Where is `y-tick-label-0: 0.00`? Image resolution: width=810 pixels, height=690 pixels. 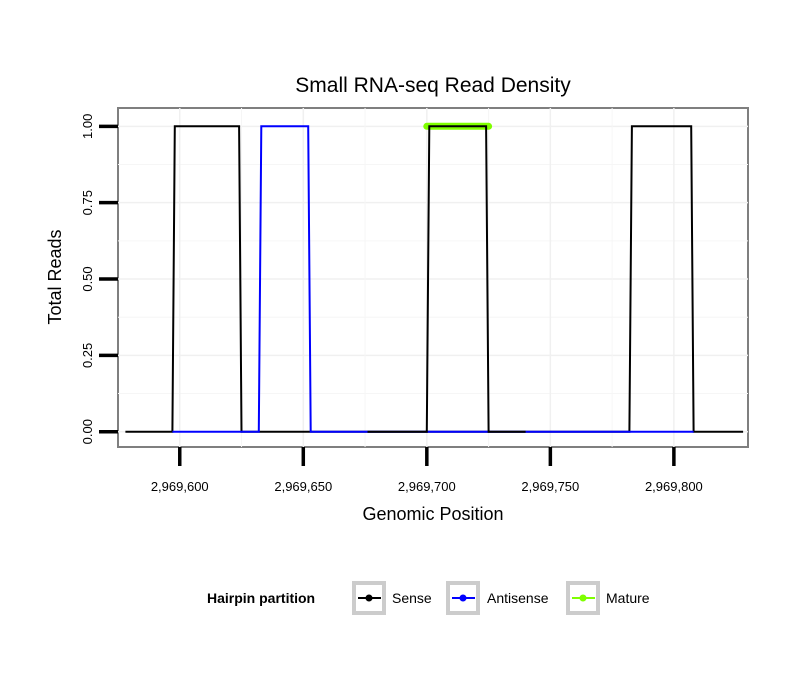
y-tick-label-0: 0.00 is located at coordinates (87, 431).